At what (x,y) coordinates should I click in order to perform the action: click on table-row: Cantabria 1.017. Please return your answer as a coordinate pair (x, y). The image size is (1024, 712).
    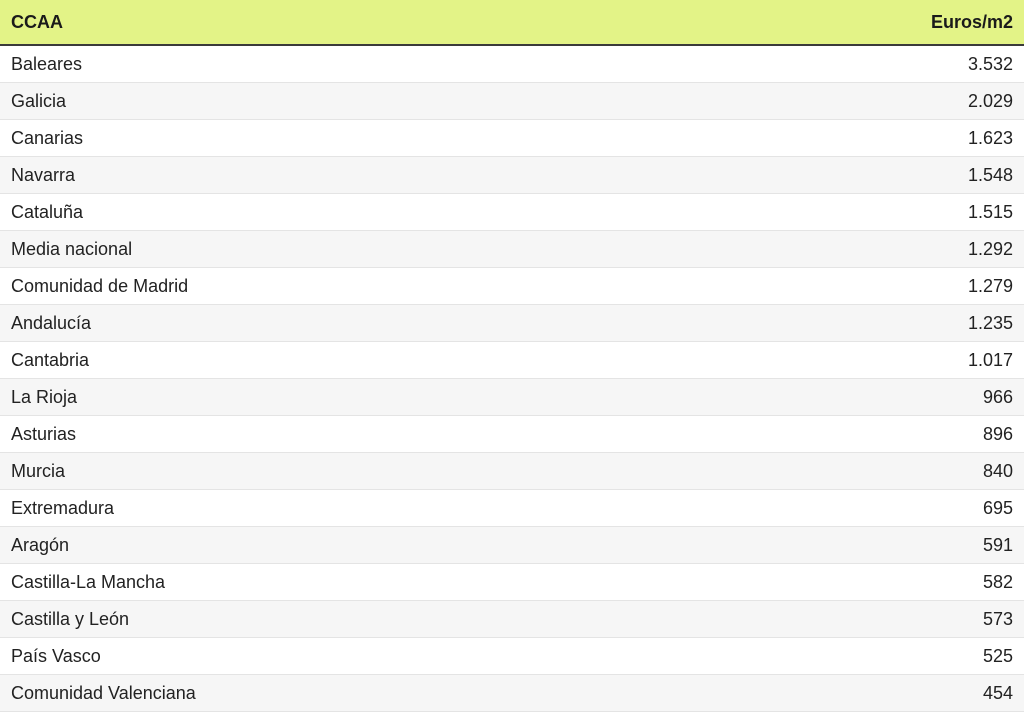
    Looking at the image, I should click on (512, 360).